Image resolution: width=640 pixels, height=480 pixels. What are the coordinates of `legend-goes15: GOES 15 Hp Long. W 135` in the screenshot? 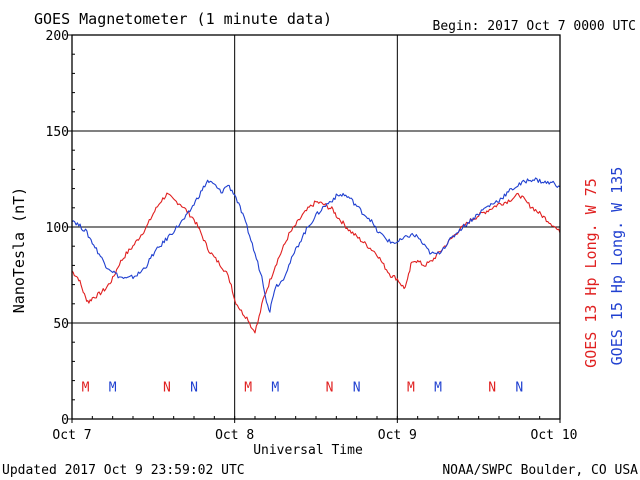 It's located at (617, 266).